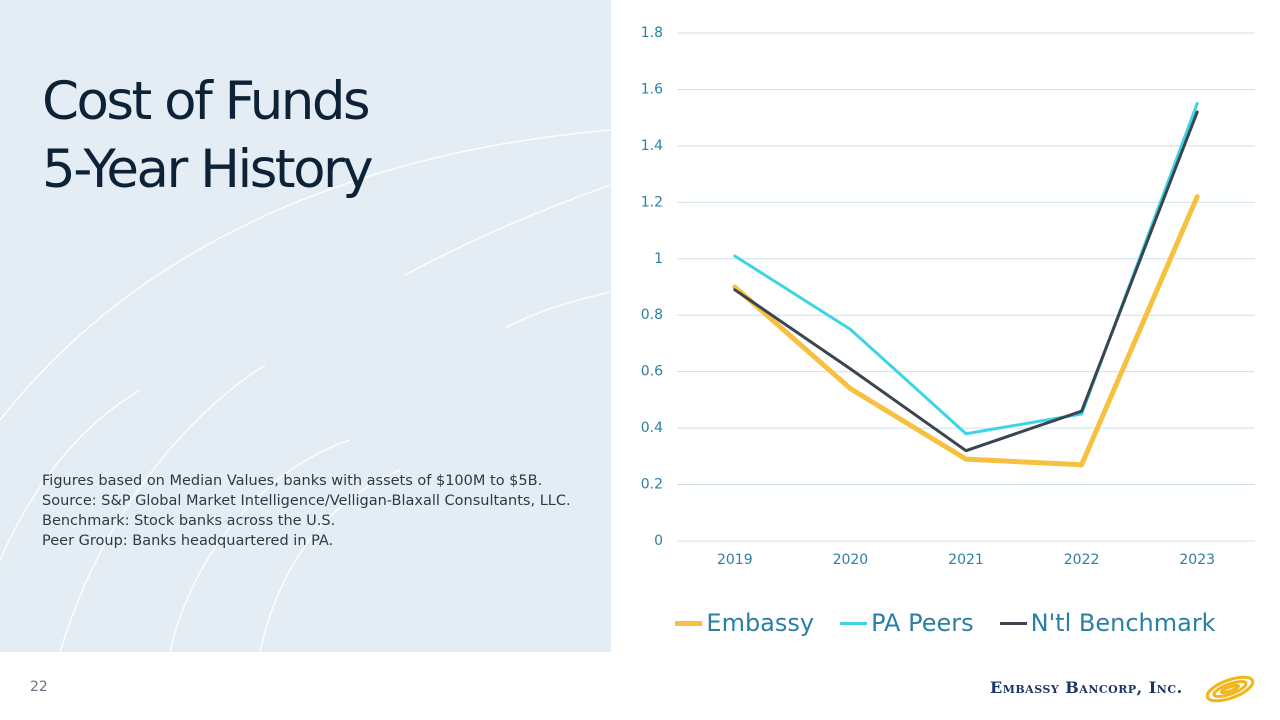 The height and width of the screenshot is (720, 1280). Describe the element at coordinates (1123, 623) in the screenshot. I see `legend-label: N'tl Benchmark` at that location.